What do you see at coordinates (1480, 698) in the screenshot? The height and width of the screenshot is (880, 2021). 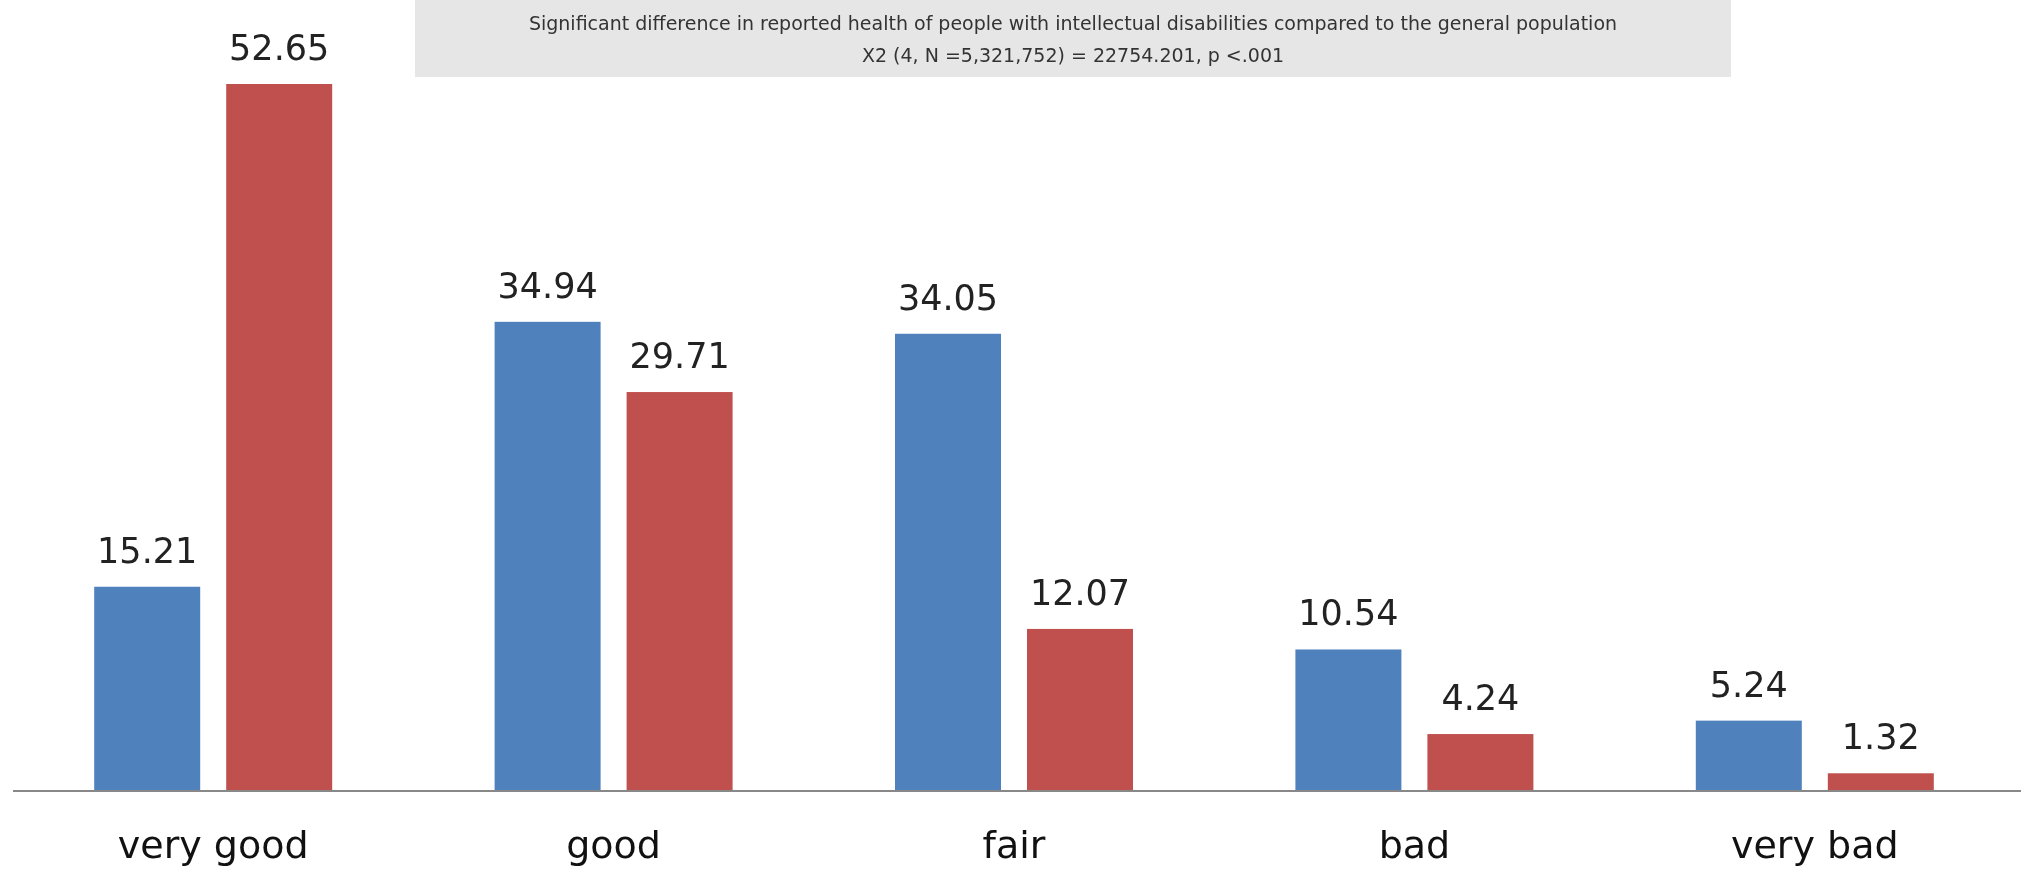 I see `data-label: 4.24` at bounding box center [1480, 698].